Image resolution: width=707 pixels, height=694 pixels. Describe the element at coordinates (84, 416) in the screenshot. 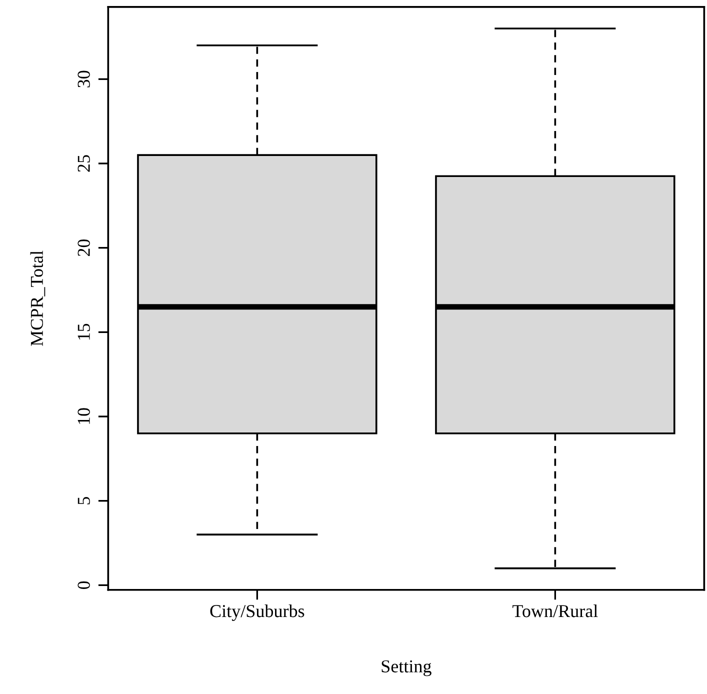

I see `y-tick-label: 10` at that location.